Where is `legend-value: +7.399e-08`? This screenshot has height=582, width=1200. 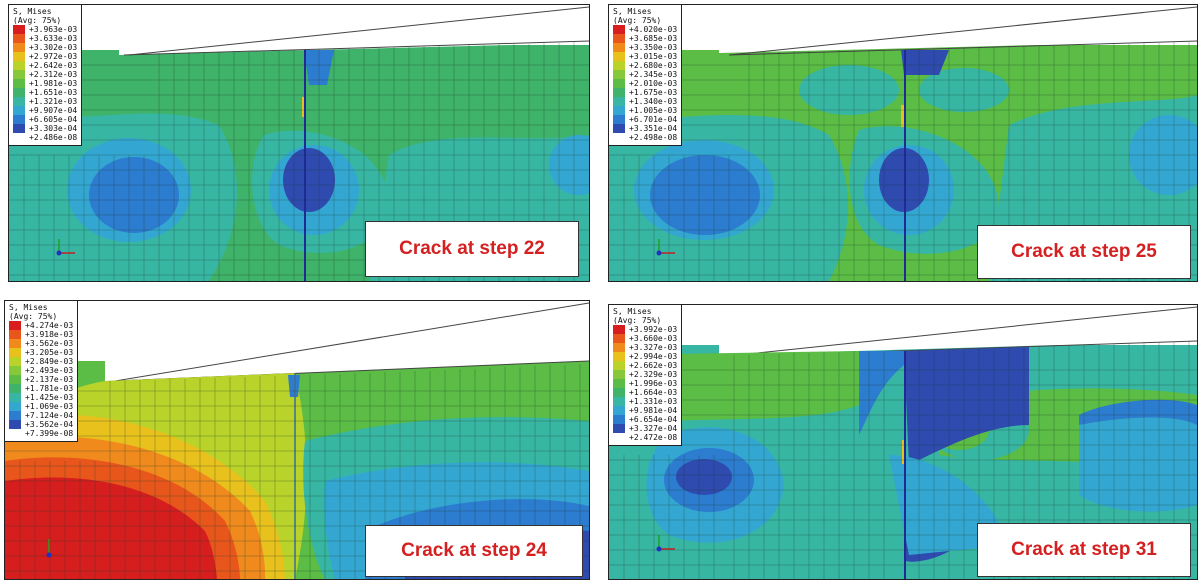 legend-value: +7.399e-08 is located at coordinates (49, 433).